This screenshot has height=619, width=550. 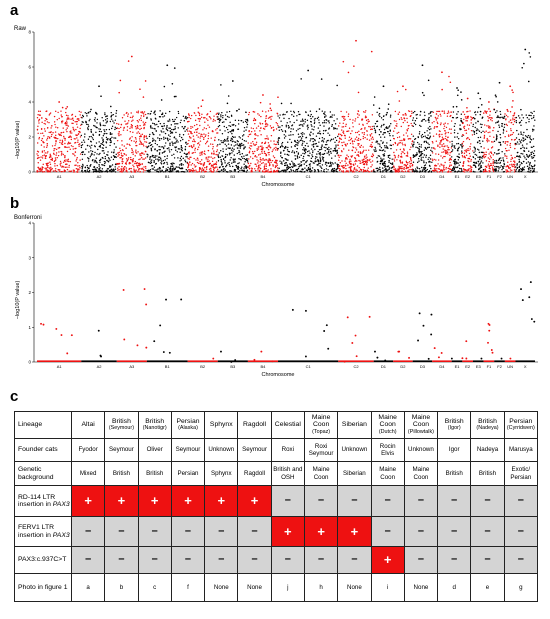 What do you see at coordinates (29, 67) in the screenshot?
I see `a-y-tick-label: 6` at bounding box center [29, 67].